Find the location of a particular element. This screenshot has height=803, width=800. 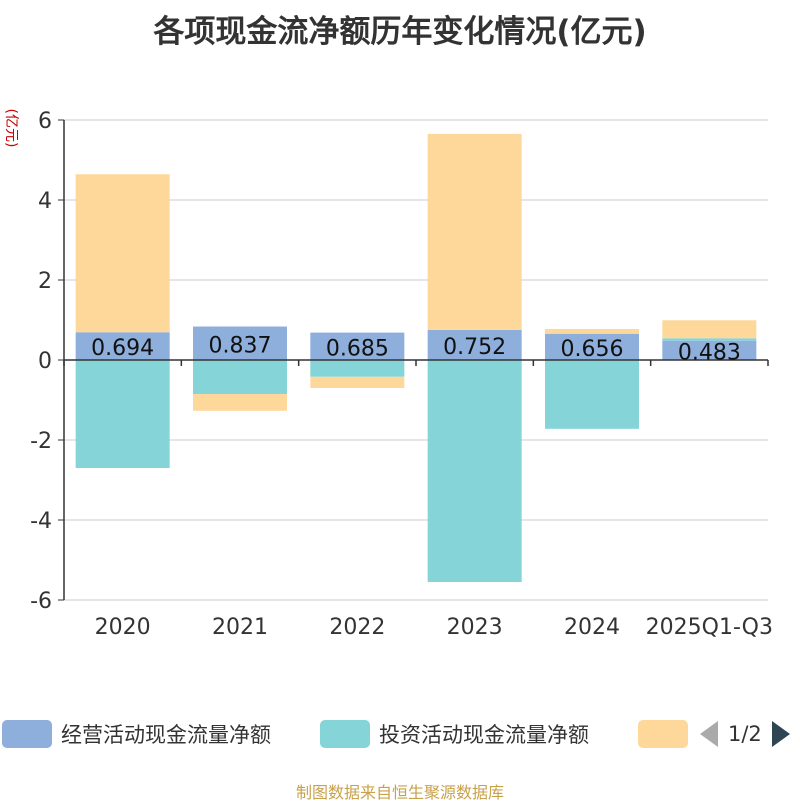

bar-operating-2023 is located at coordinates (474, 344).